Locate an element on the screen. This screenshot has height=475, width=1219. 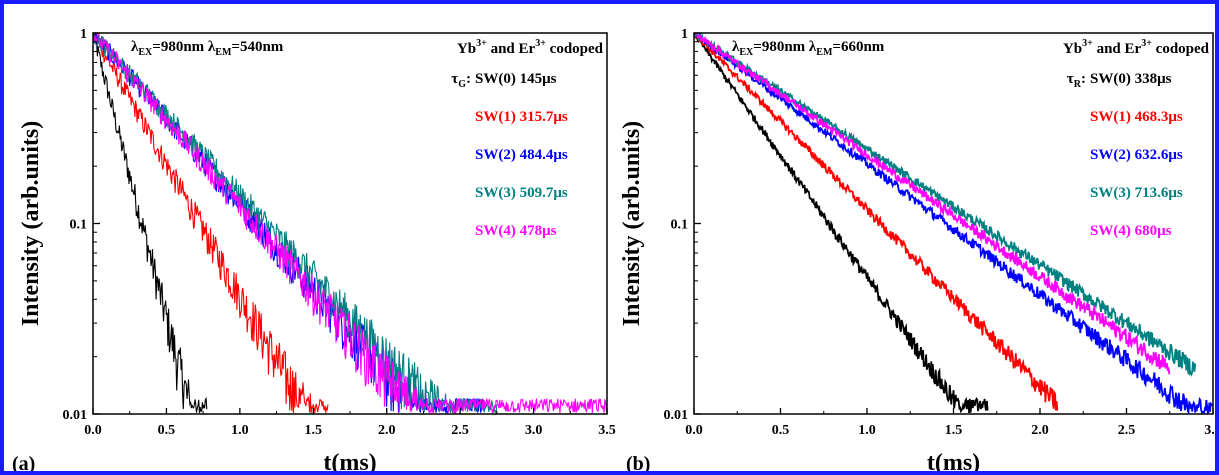
legend-entry: SW(2) 484.4μs is located at coordinates (521, 155).